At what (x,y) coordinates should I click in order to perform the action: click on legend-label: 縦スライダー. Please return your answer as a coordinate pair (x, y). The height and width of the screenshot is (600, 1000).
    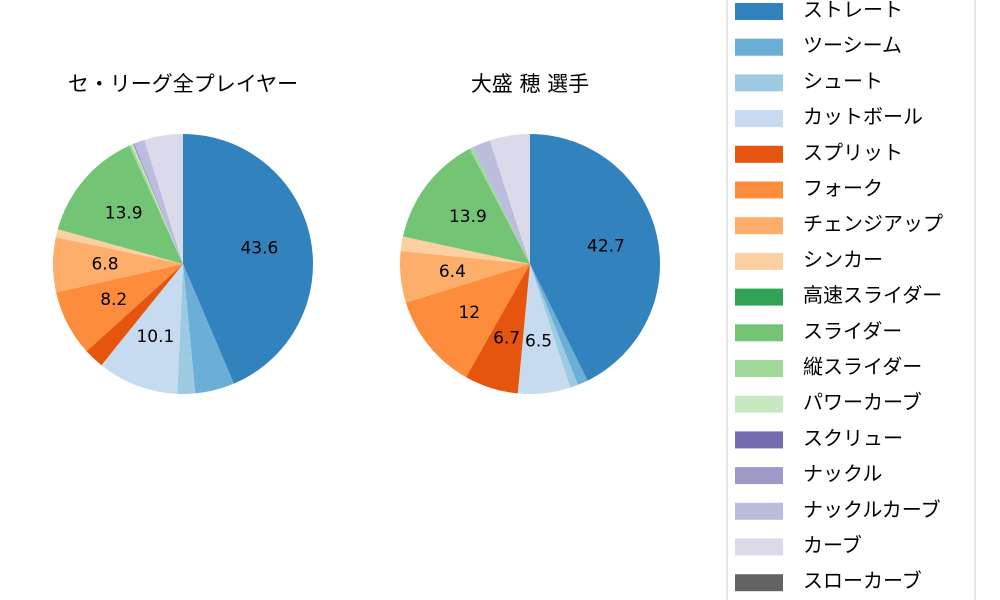
    Looking at the image, I should click on (862, 367).